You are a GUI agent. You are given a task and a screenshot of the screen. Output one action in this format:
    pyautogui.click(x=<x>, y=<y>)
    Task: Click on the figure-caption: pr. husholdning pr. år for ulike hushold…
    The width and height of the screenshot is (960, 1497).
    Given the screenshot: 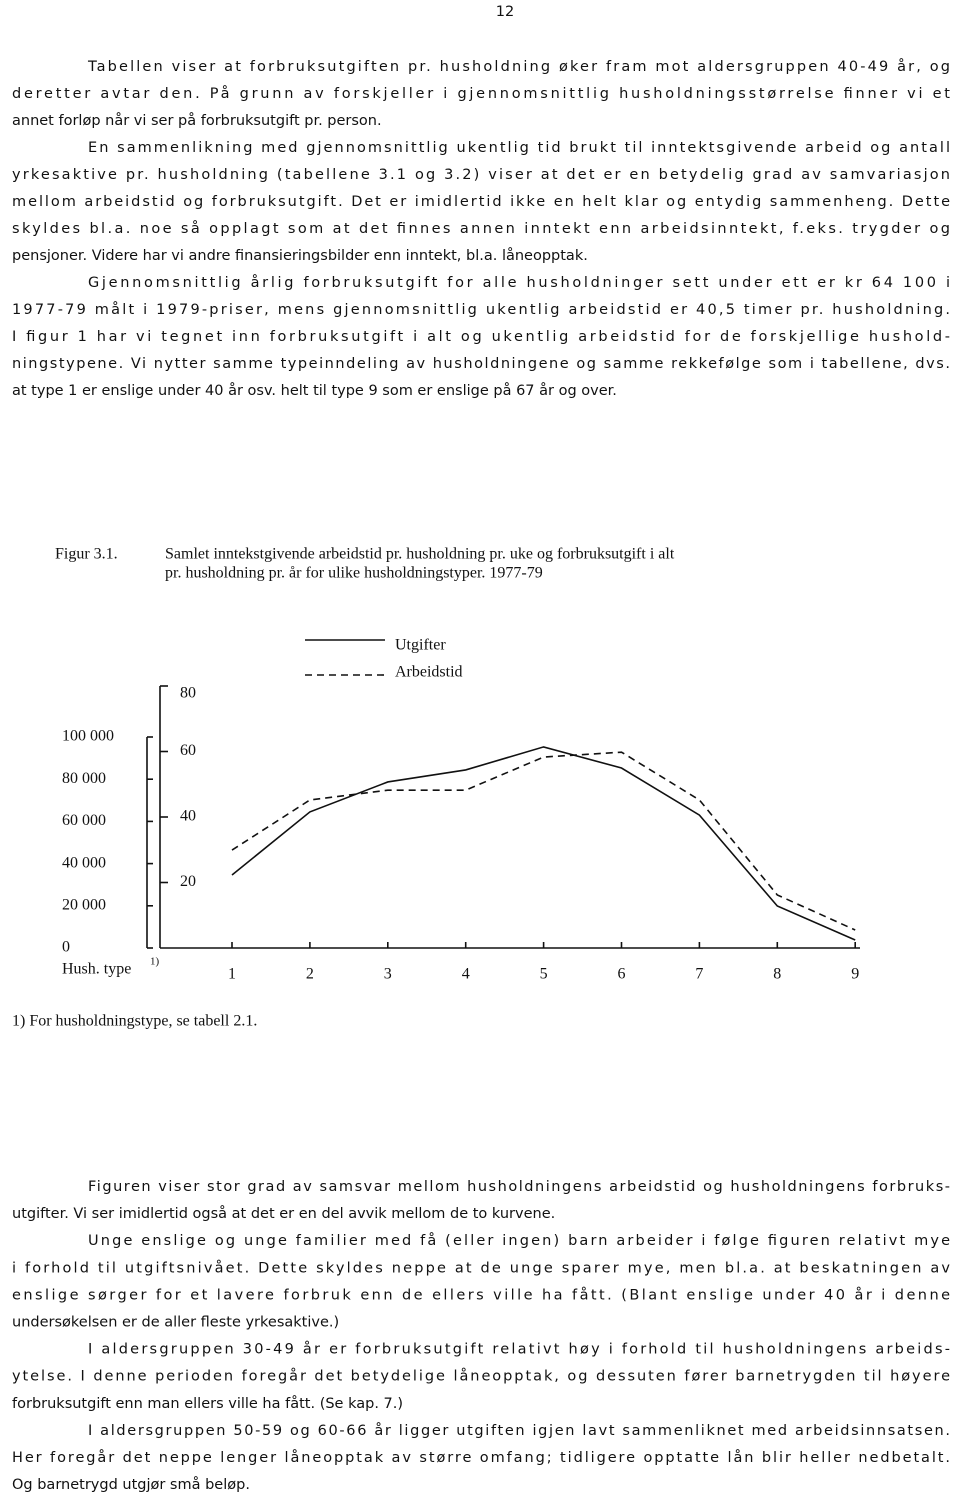 What is the action you would take?
    pyautogui.click(x=354, y=573)
    